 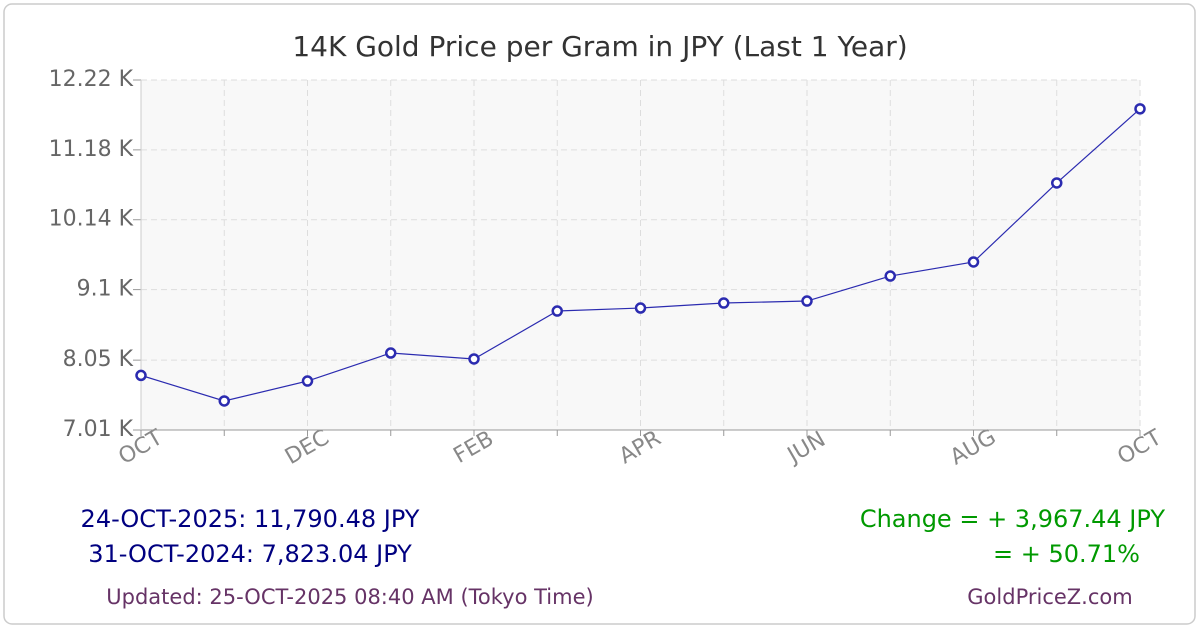 I want to click on y-tick-label: 11.18 K, so click(x=91, y=149).